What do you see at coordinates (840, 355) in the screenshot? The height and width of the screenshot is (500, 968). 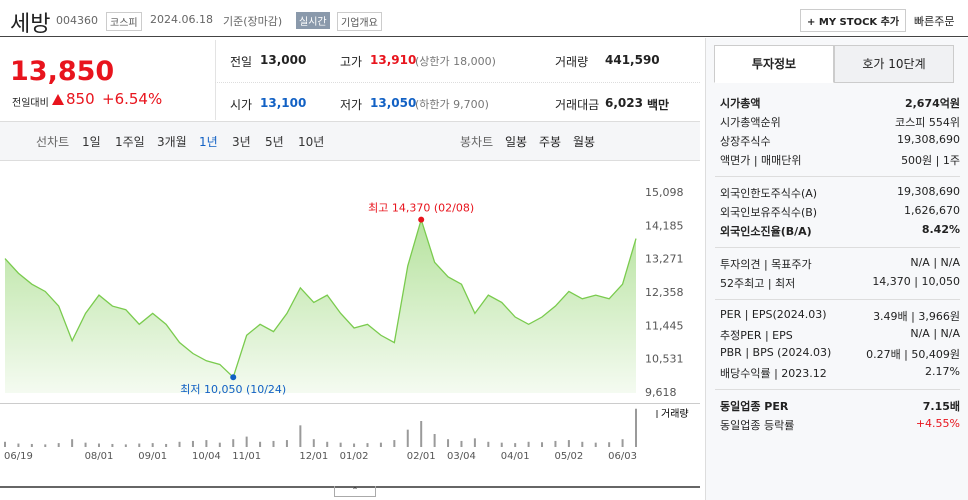 I see `info-row: PBR | BPS (2024.03) 0.27배 | 50,409원` at bounding box center [840, 355].